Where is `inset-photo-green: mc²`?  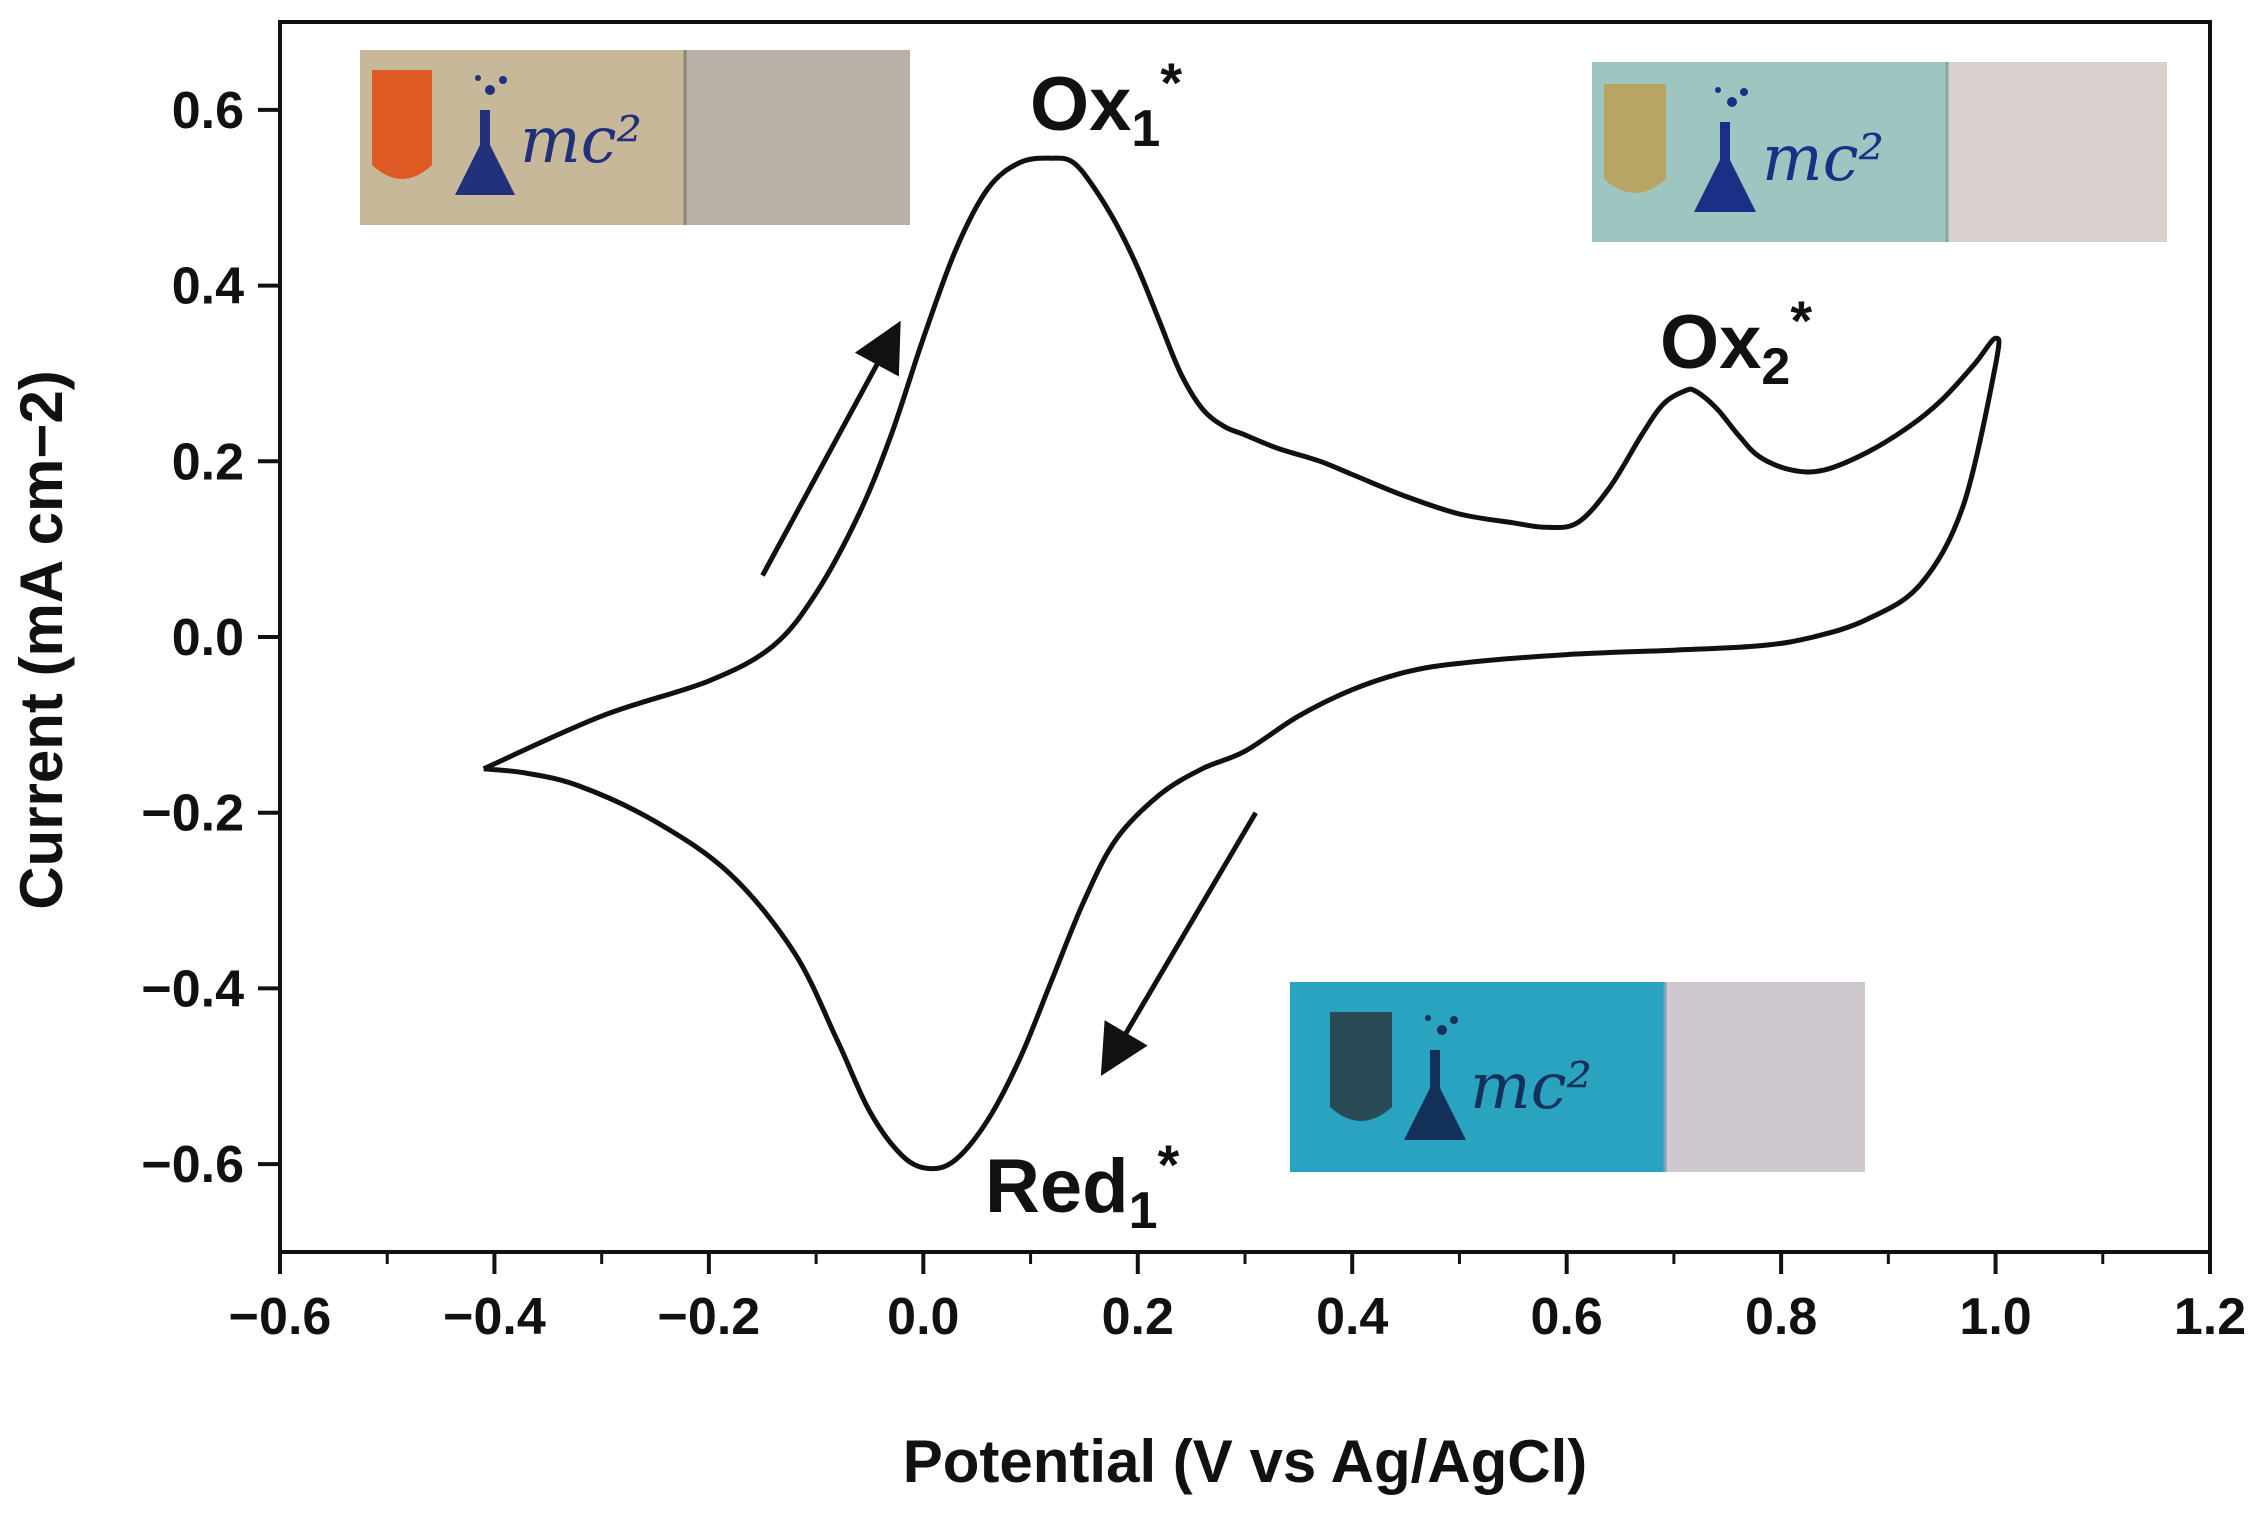
inset-photo-green: mc² is located at coordinates (1879, 152).